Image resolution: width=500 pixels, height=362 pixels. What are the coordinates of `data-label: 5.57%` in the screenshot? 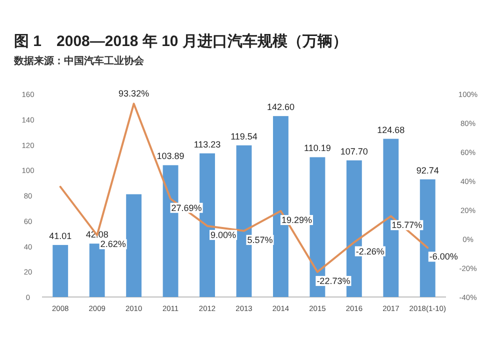 It's located at (260, 239).